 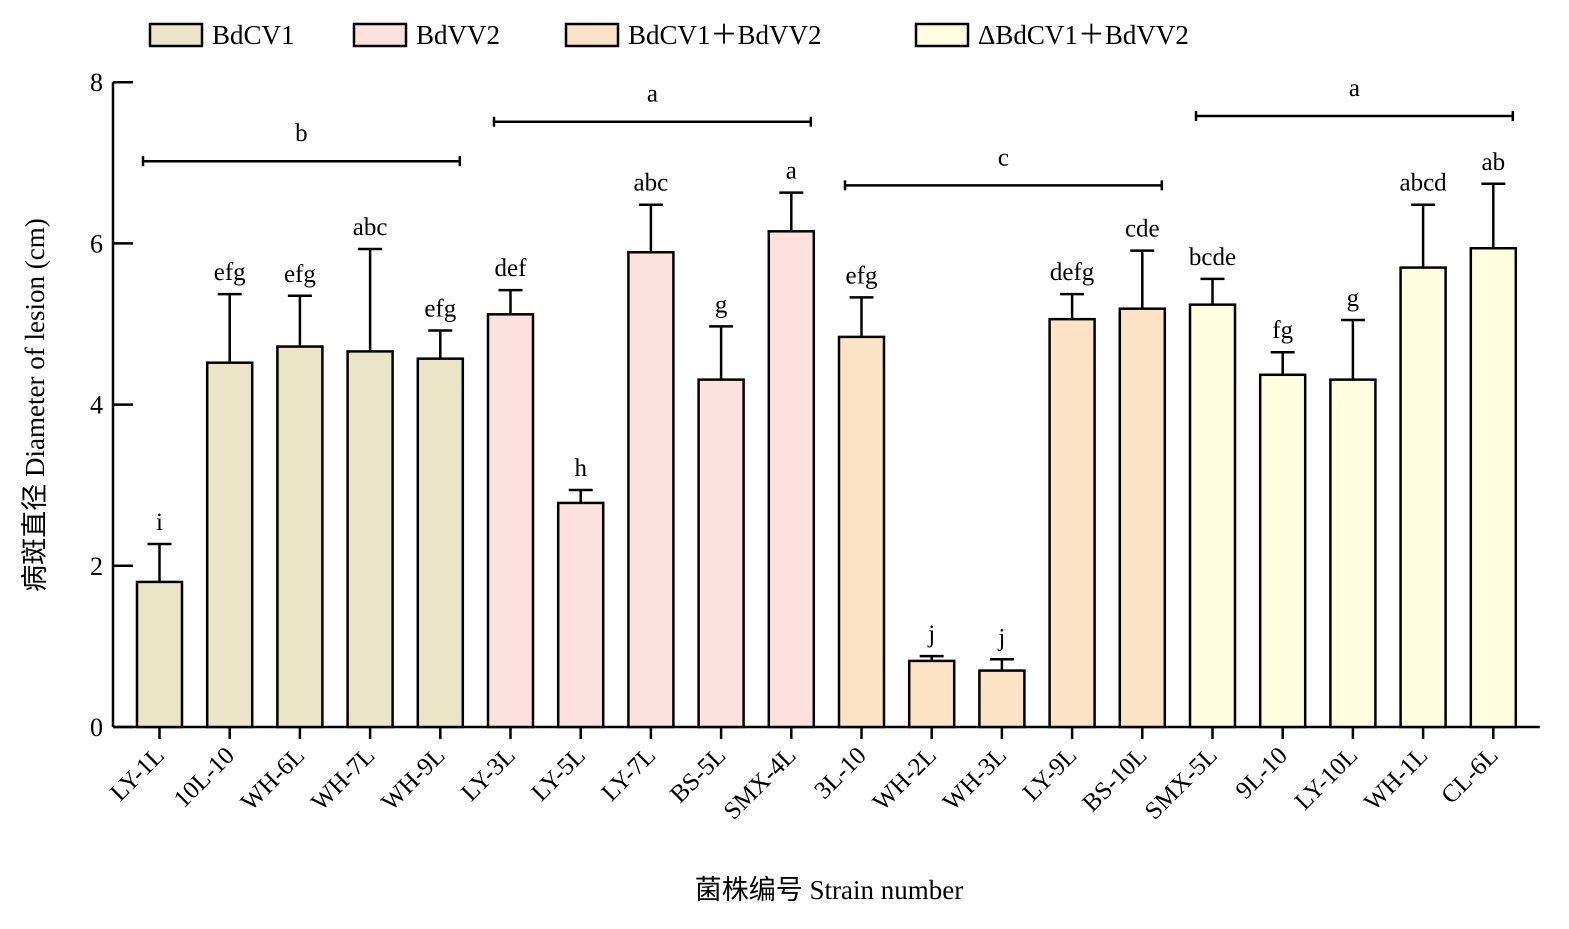 What do you see at coordinates (273, 779) in the screenshot?
I see `x-tick-label: WH-6L` at bounding box center [273, 779].